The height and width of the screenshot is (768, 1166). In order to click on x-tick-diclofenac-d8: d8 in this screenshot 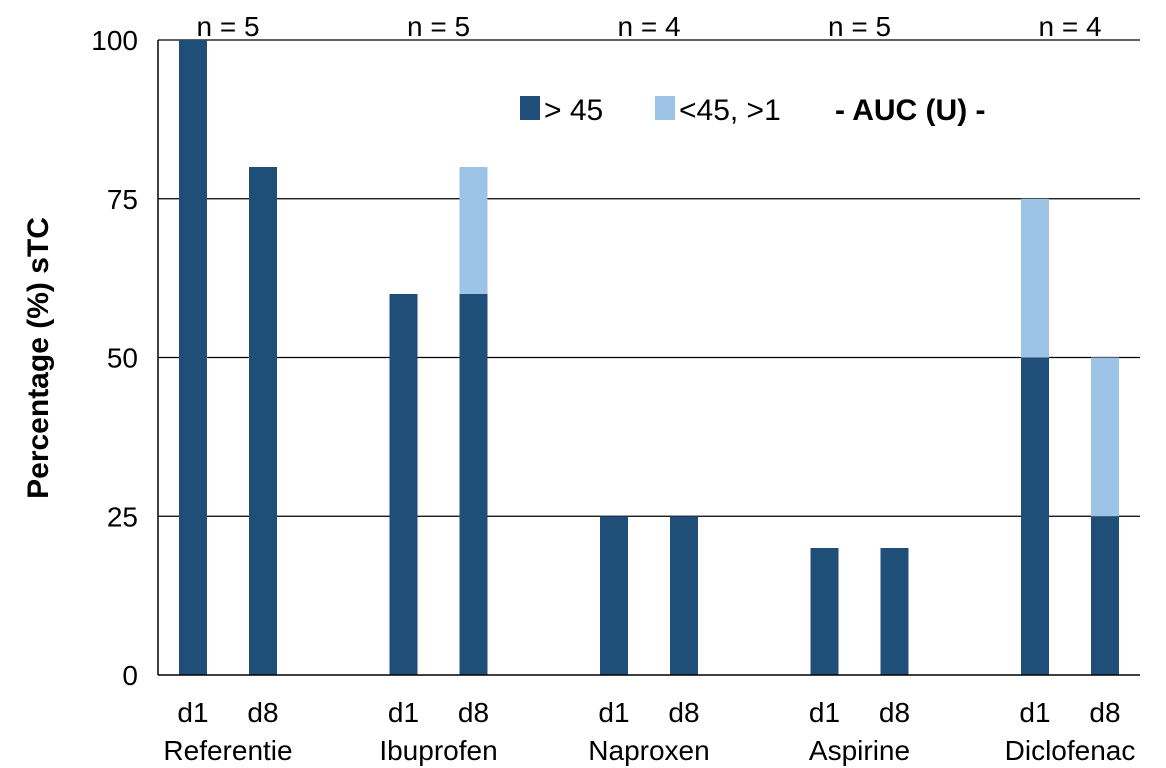, I will do `click(1104, 712)`.